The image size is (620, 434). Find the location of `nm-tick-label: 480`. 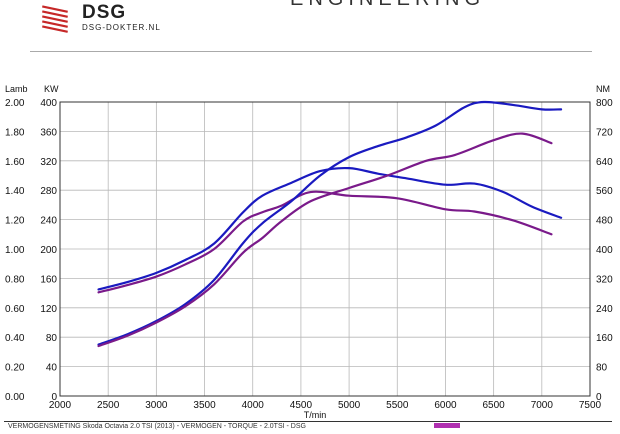

nm-tick-label: 480 is located at coordinates (604, 221).